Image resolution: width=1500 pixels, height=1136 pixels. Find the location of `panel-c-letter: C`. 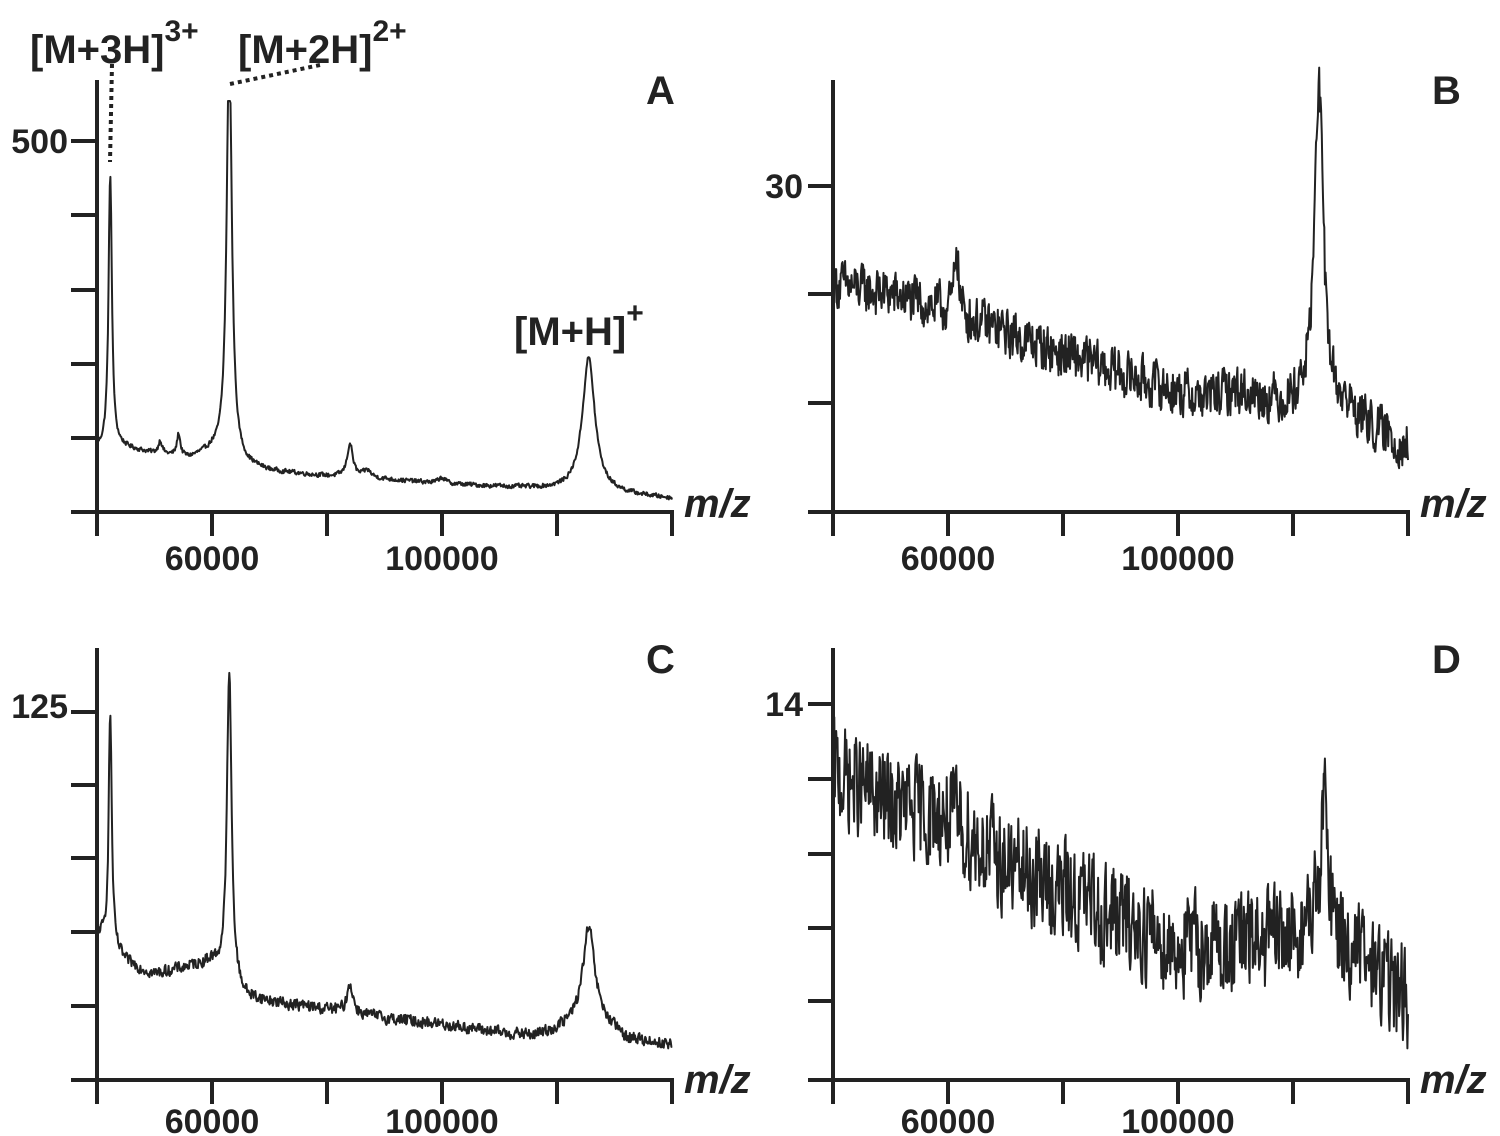

panel-c-letter: C is located at coordinates (660, 660).